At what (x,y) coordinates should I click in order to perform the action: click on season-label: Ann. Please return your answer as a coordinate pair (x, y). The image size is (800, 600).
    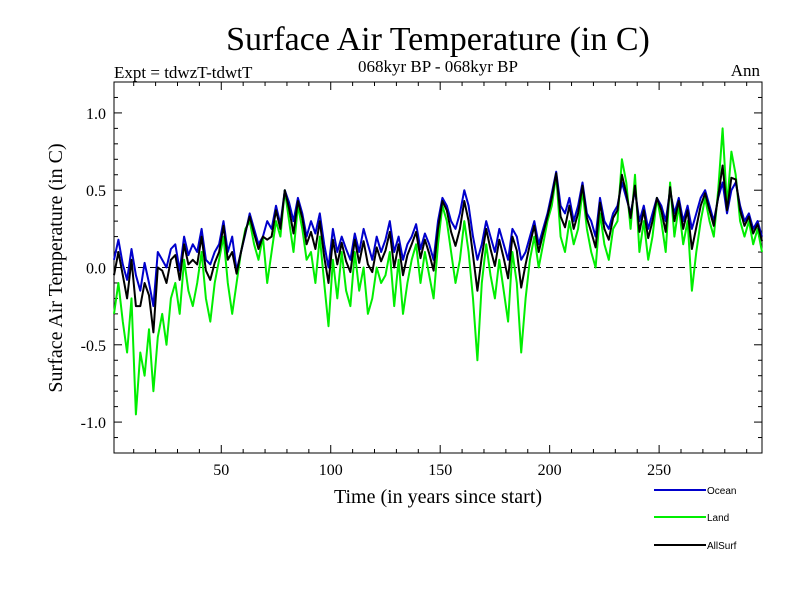
    Looking at the image, I should click on (746, 70).